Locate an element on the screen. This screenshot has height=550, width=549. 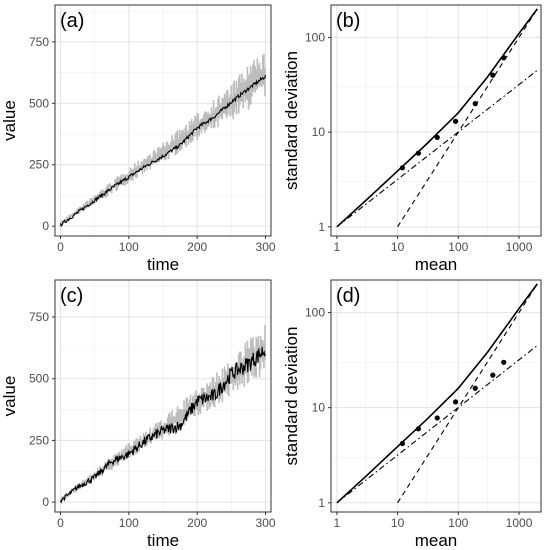
band-series is located at coordinates (162, 140).